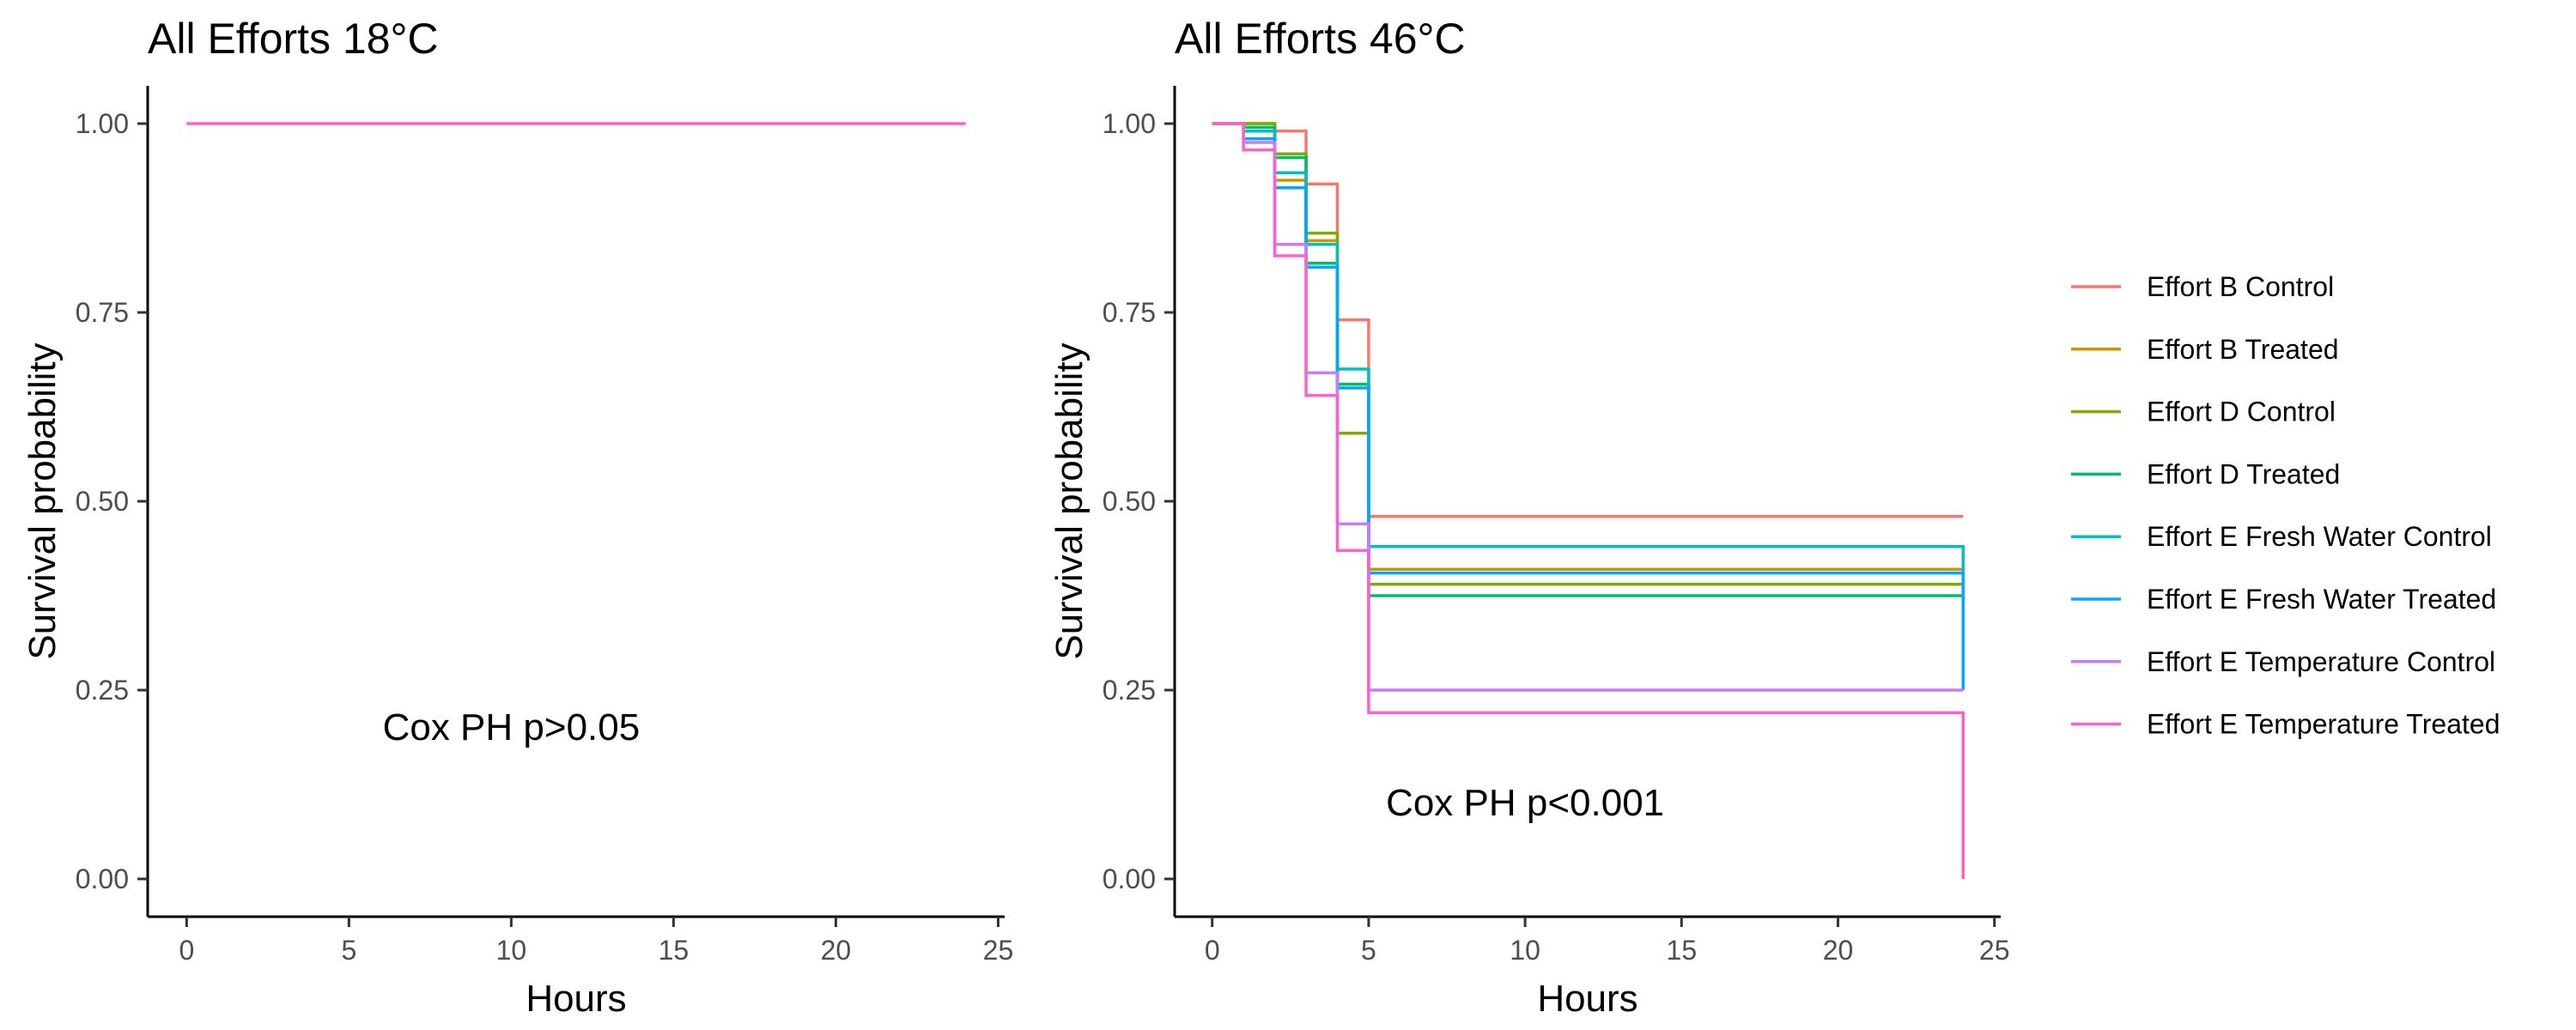 This screenshot has height=1030, width=2576. I want to click on legend-item: Effort E Temperature Control, so click(2283, 661).